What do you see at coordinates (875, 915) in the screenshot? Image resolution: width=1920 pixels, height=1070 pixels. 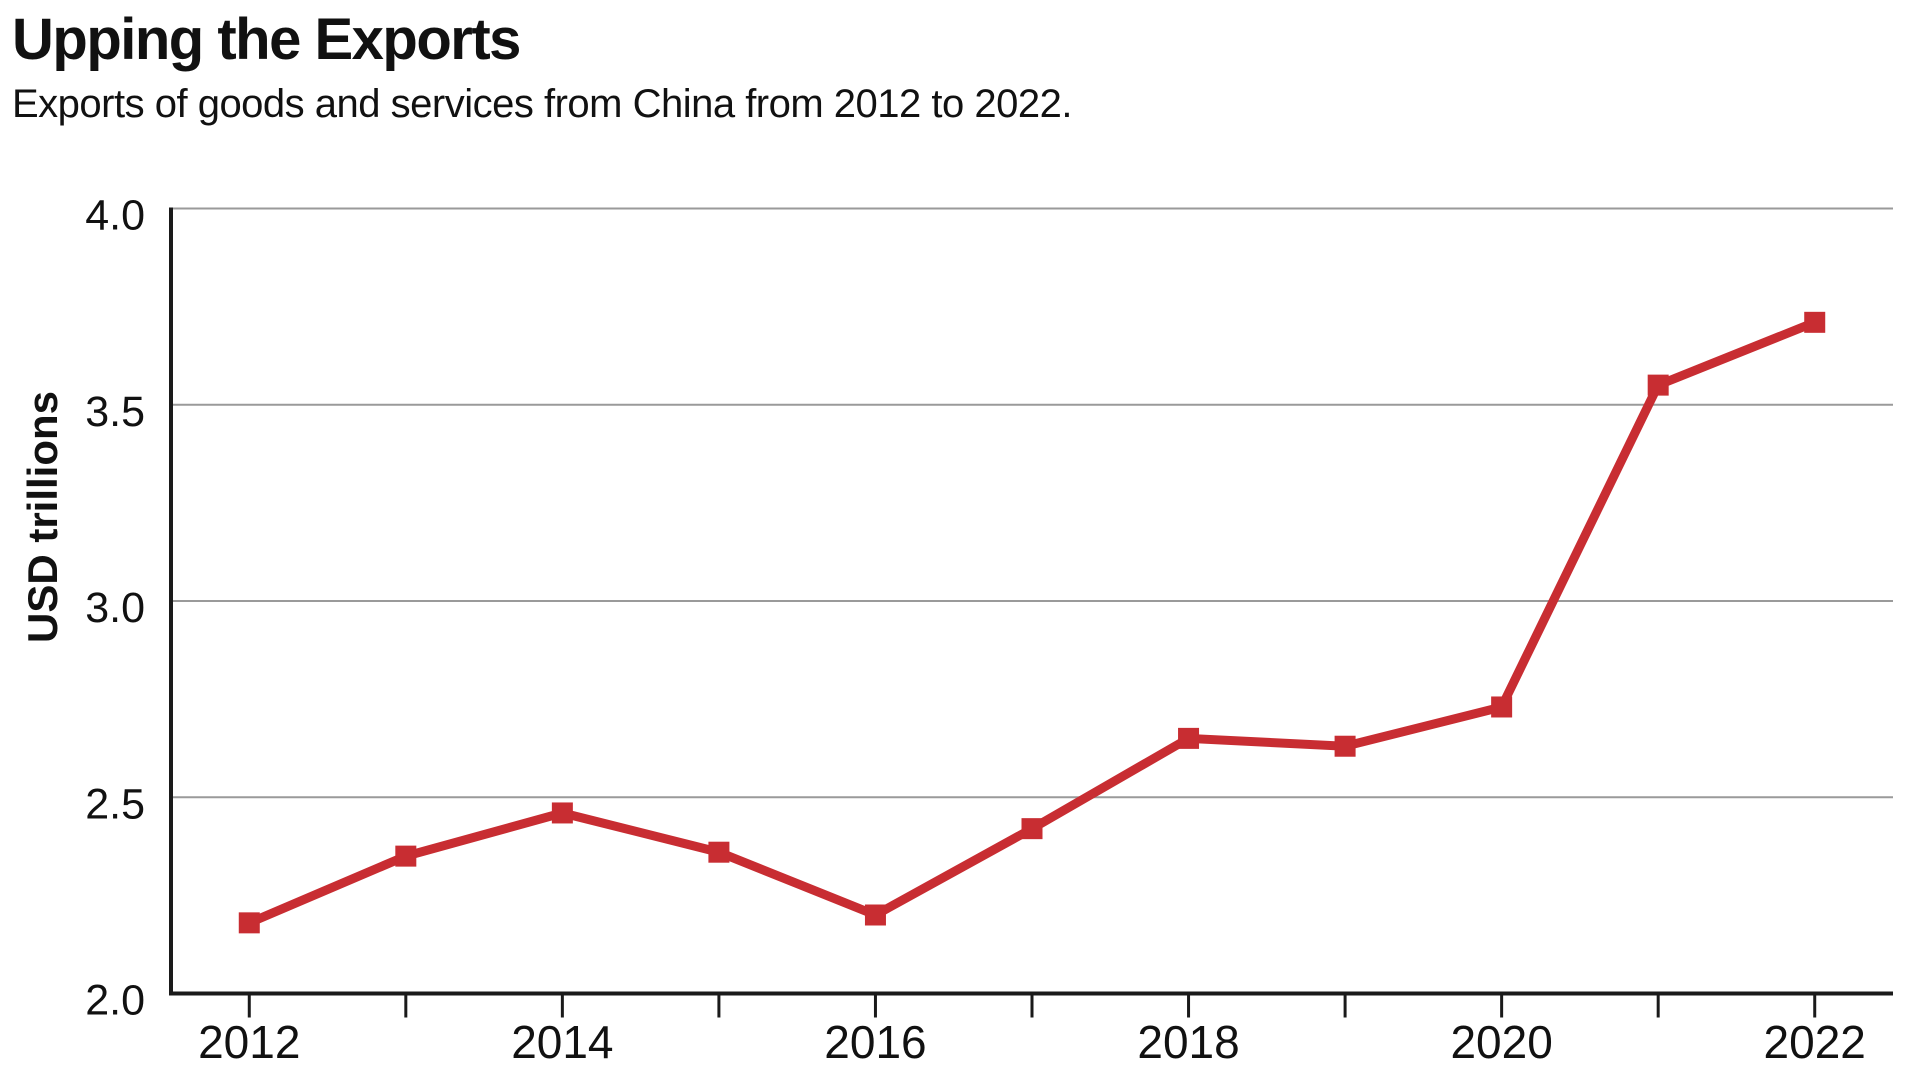 I see `data-point-2016` at bounding box center [875, 915].